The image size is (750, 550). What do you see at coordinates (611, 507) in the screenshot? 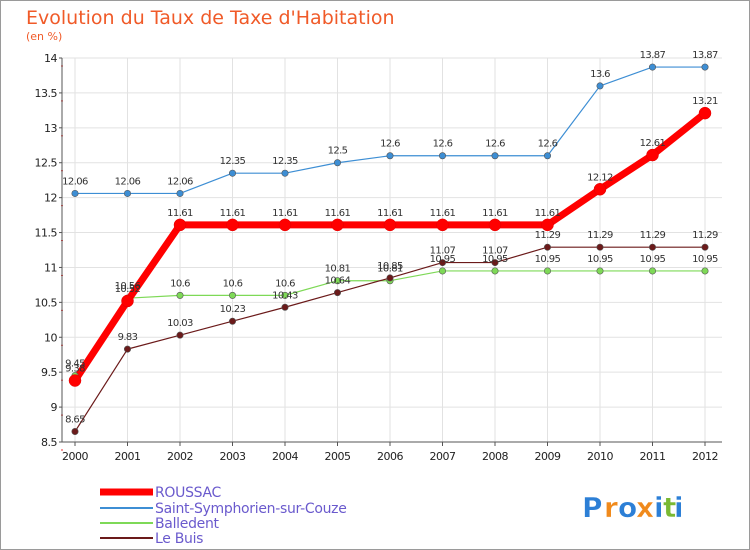
I see `logo-letter: r` at bounding box center [611, 507].